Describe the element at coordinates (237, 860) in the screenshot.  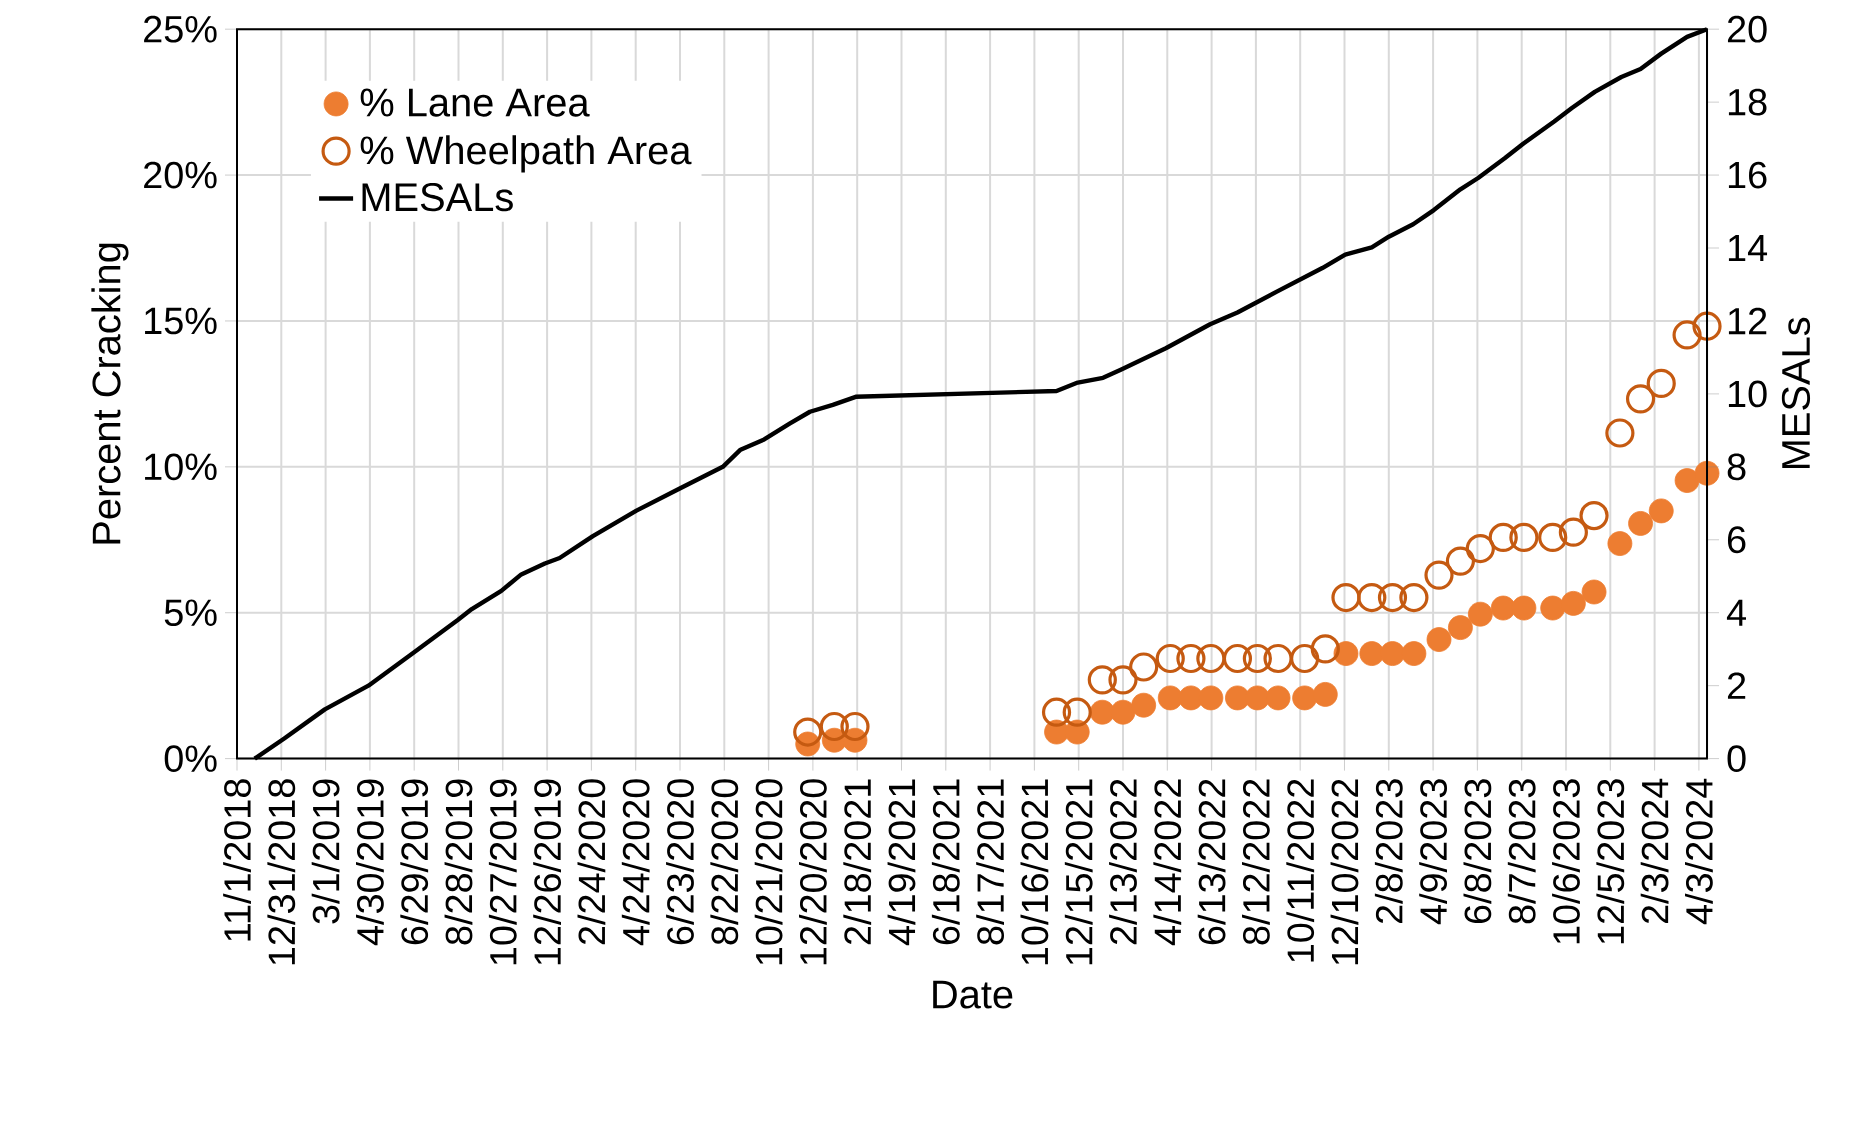
I see `x-tick-label: 11/1/2018` at that location.